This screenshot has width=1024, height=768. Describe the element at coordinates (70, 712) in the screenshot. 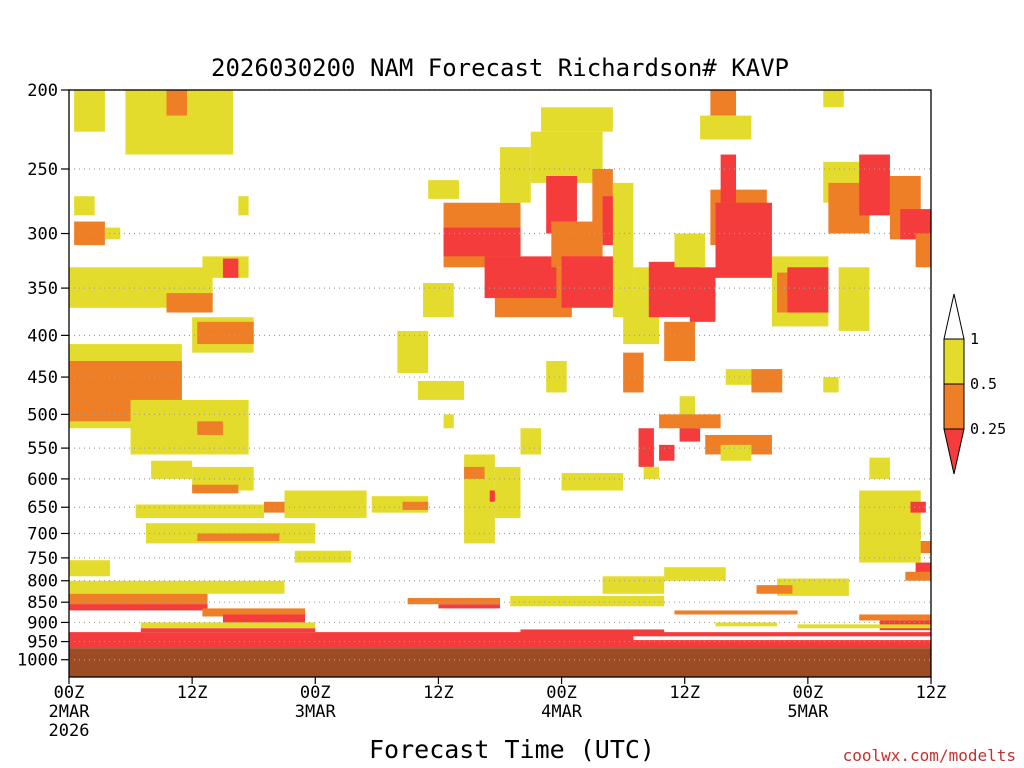

I see `x-tick-label-0-1: 2MAR` at that location.